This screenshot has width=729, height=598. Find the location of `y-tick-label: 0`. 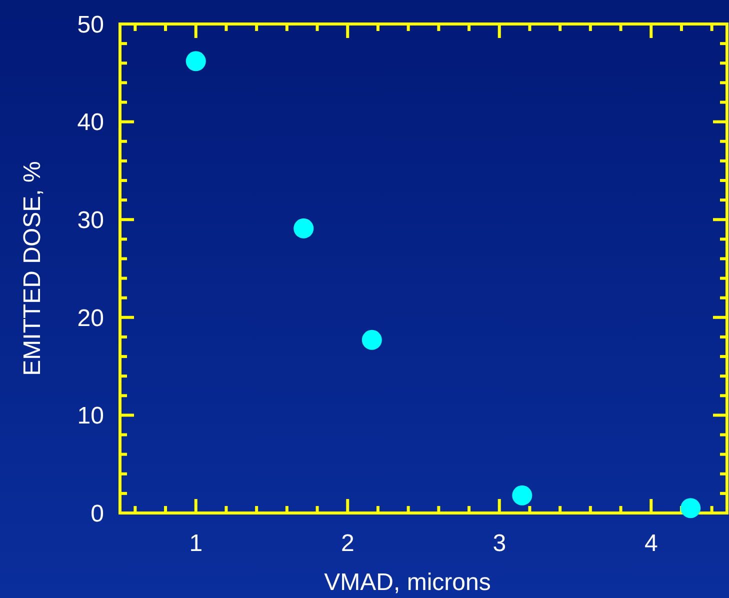

y-tick-label: 0 is located at coordinates (97, 514).